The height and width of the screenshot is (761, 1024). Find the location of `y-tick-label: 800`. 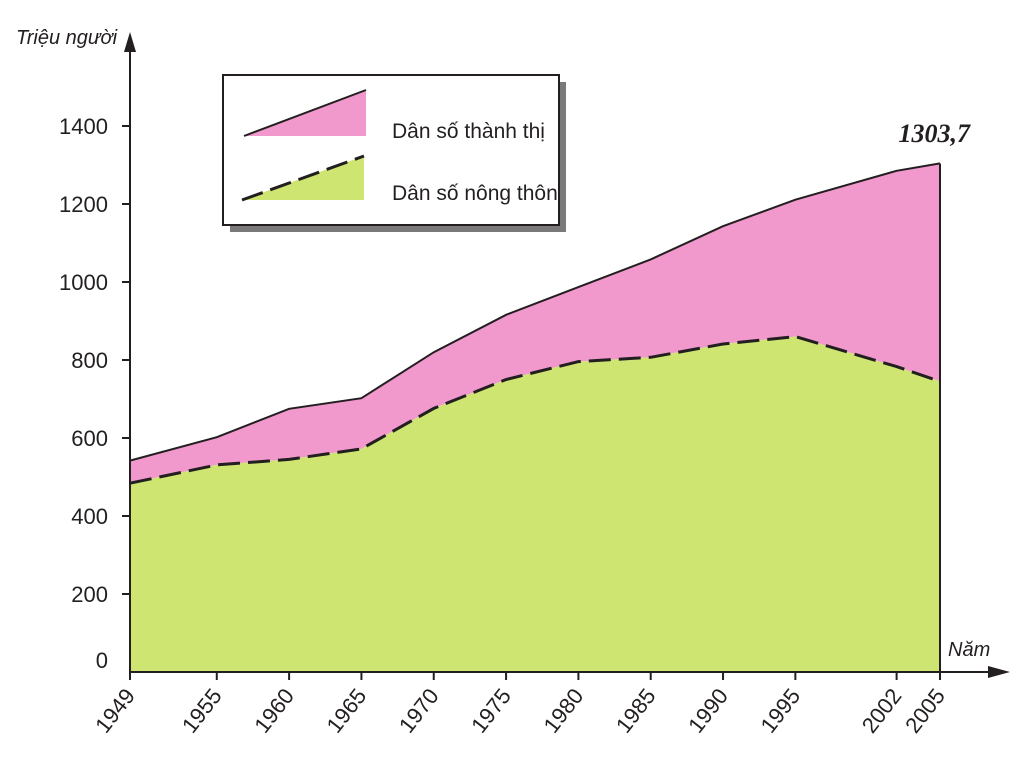

y-tick-label: 800 is located at coordinates (89, 360).